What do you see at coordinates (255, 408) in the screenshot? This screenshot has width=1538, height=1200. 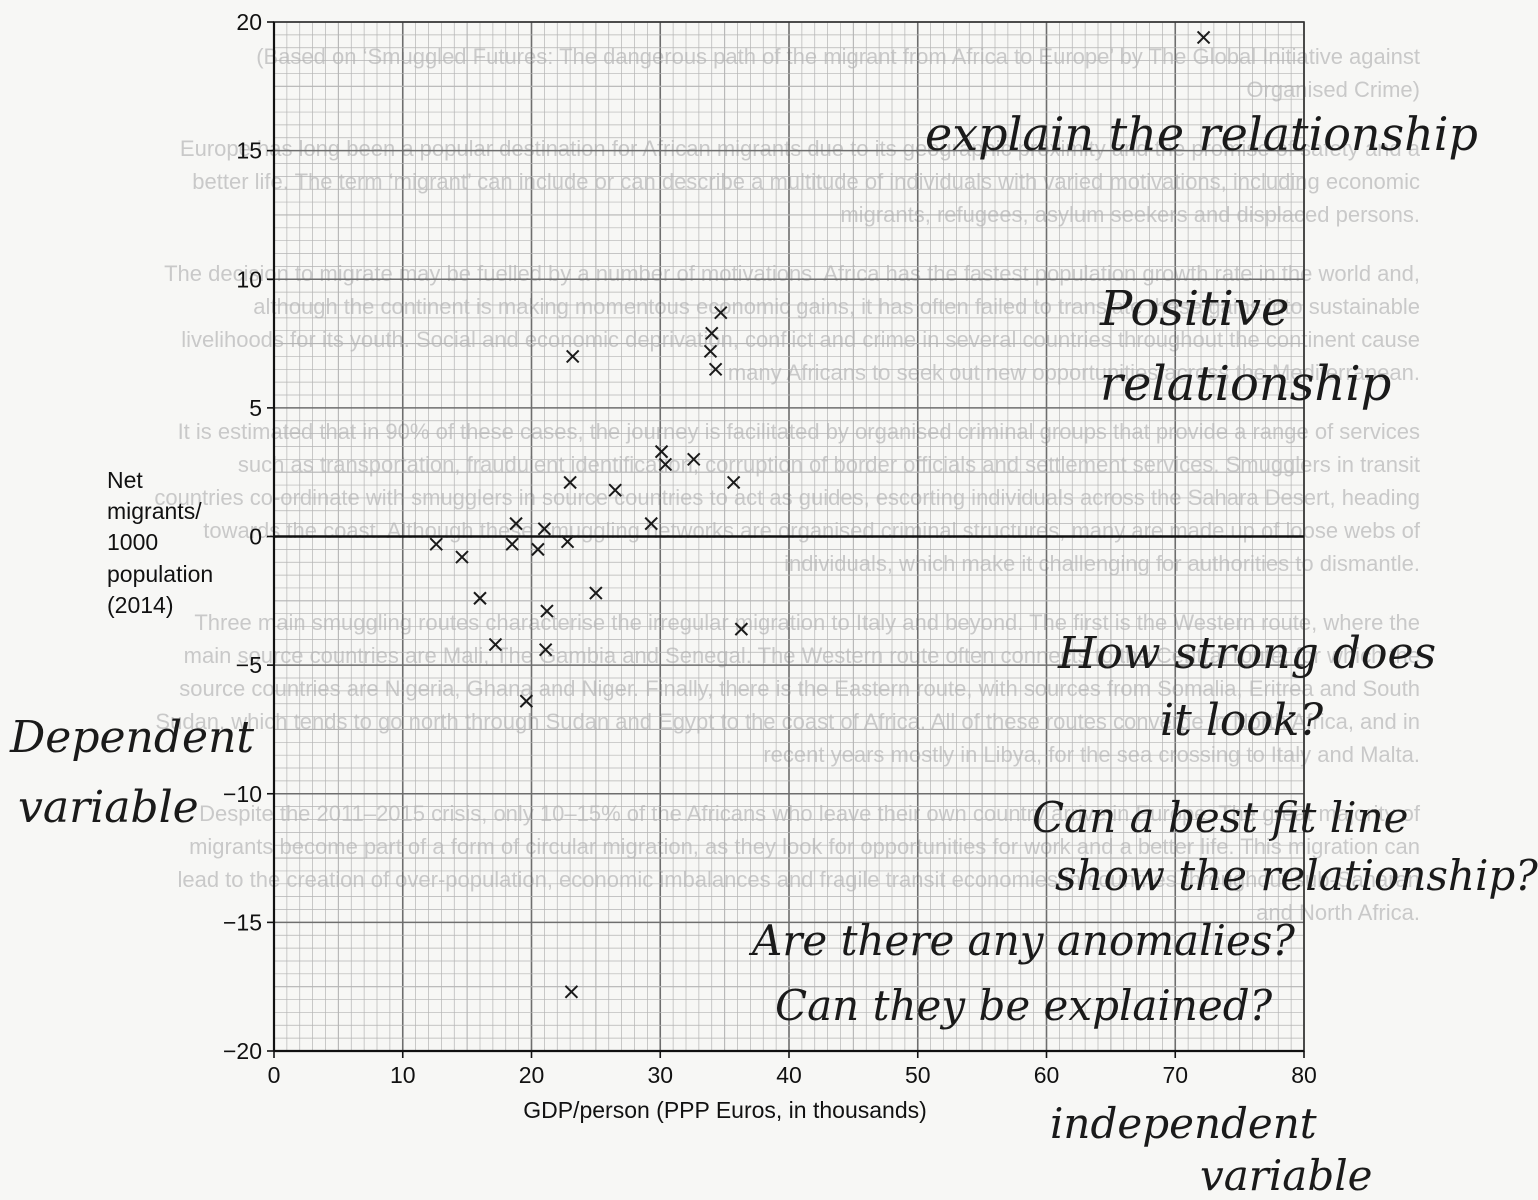 I see `y-tick-label: 5` at bounding box center [255, 408].